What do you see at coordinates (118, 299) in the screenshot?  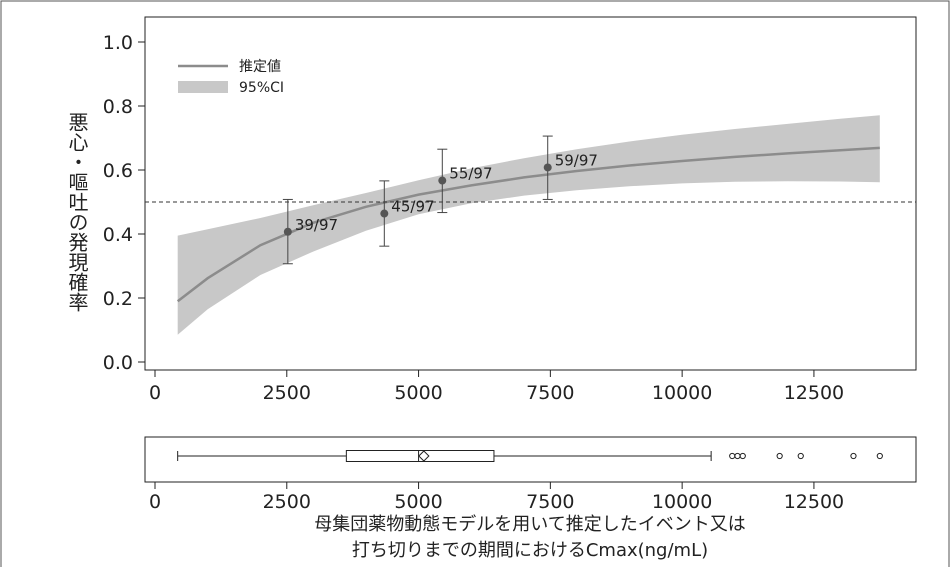 I see `y-tick-label: 0.2` at bounding box center [118, 299].